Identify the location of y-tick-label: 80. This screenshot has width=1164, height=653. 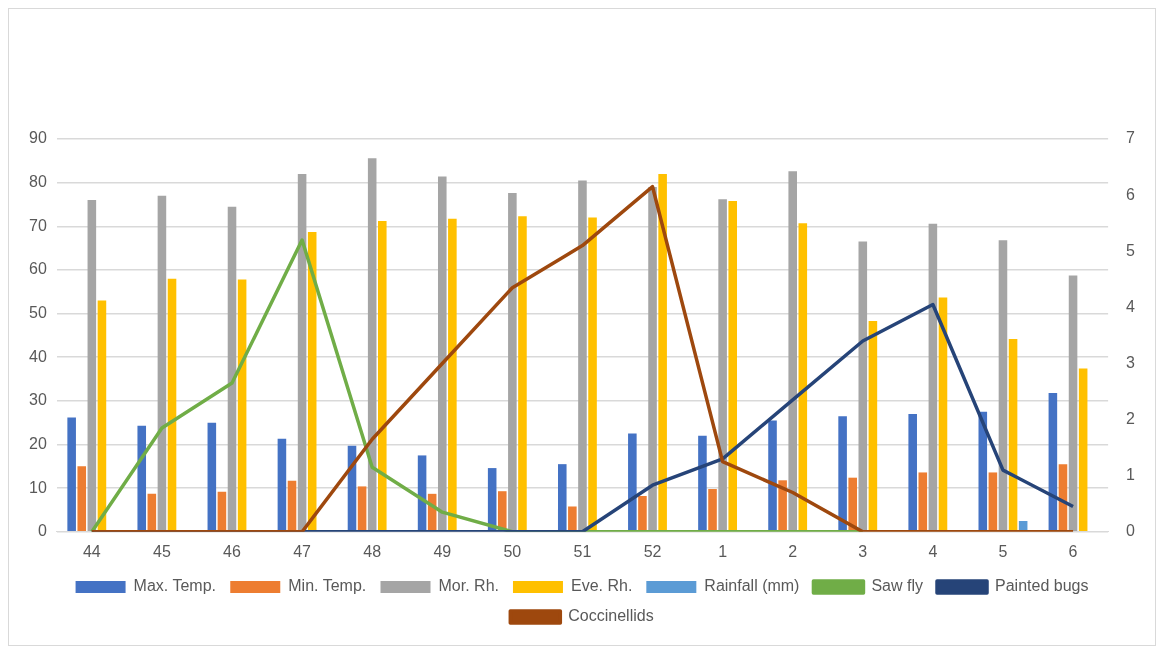
(38, 182).